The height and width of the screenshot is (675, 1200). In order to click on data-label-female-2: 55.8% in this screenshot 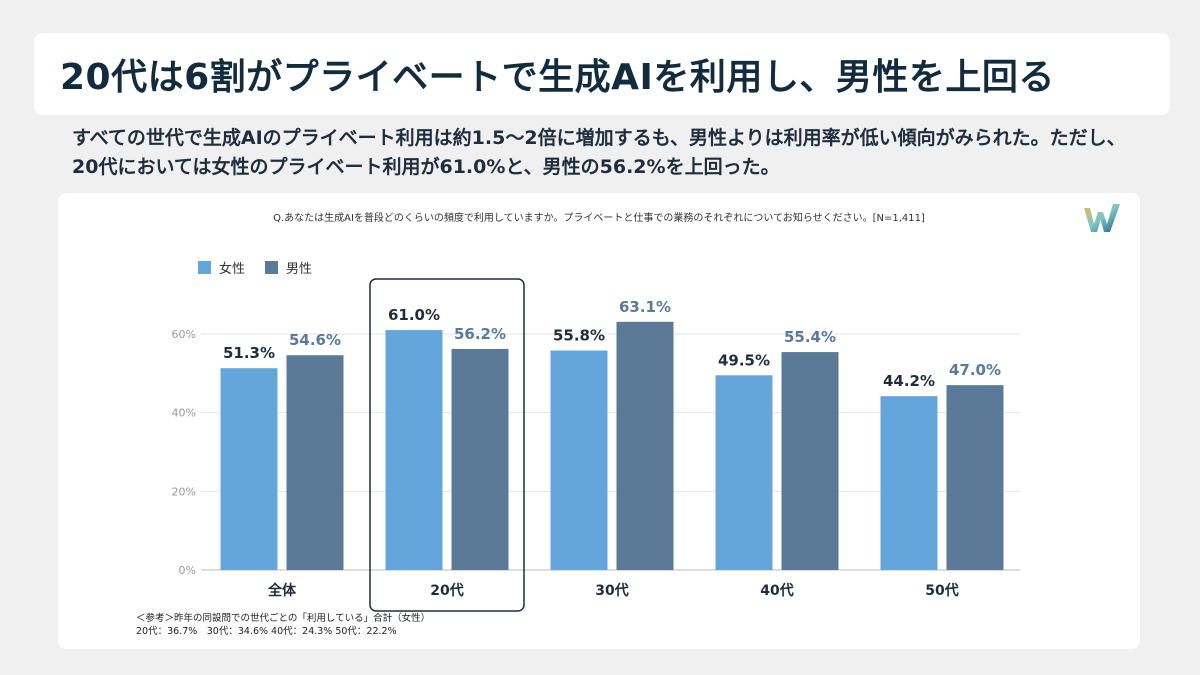, I will do `click(579, 336)`.